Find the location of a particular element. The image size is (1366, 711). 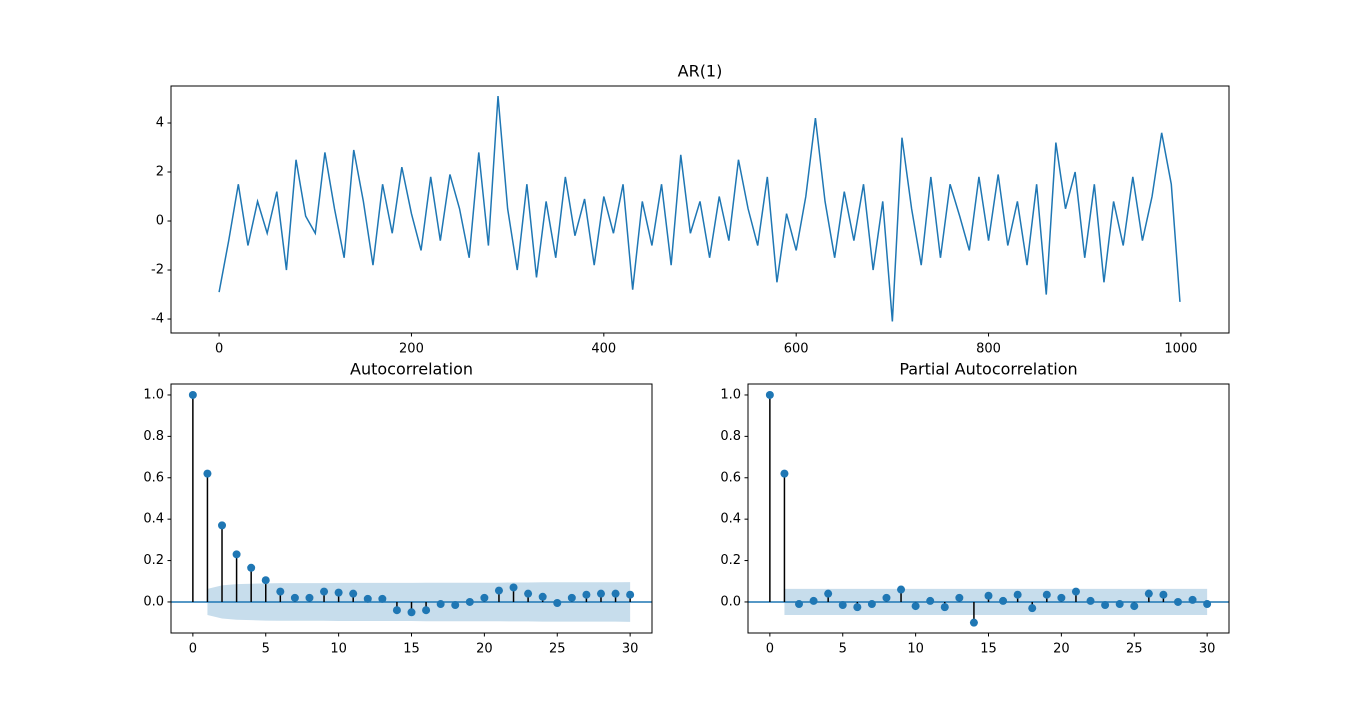

chart-title: Partial Autocorrelation is located at coordinates (988, 369).